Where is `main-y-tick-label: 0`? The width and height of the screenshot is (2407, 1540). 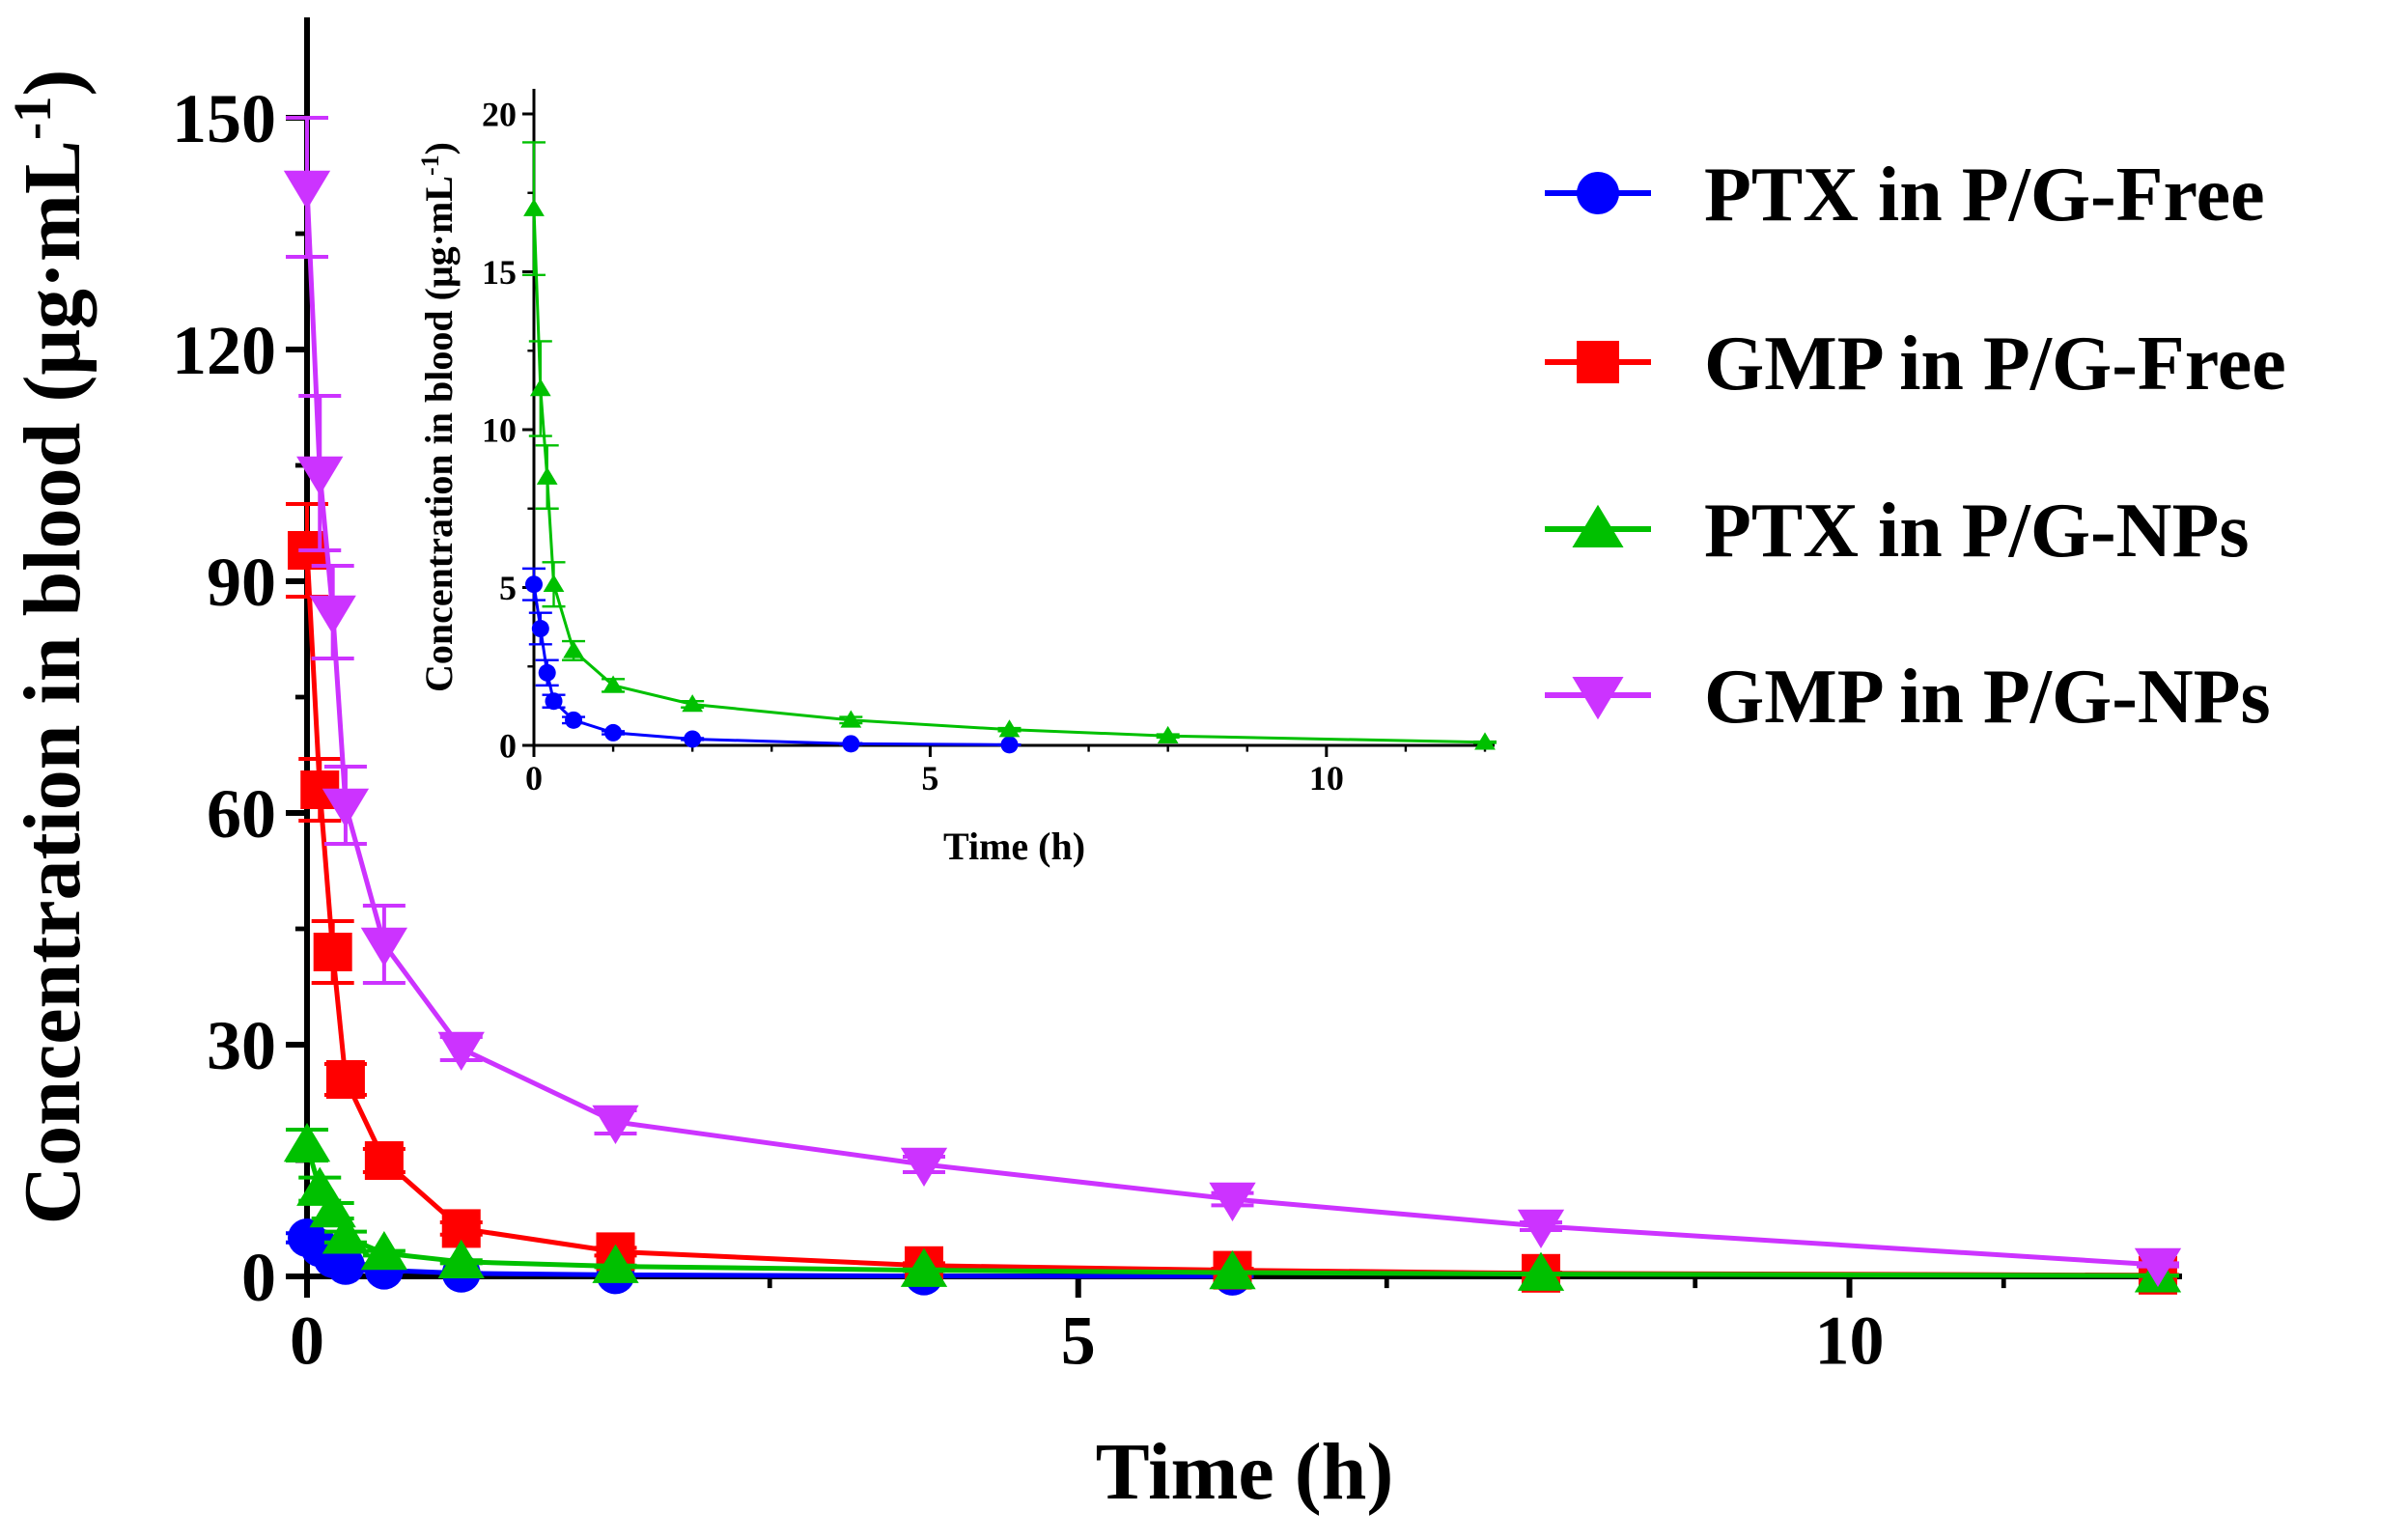
main-y-tick-label: 0 is located at coordinates (259, 1278).